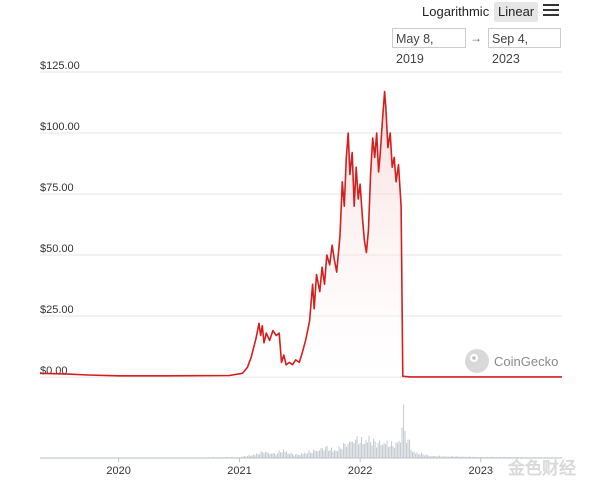 This screenshot has height=486, width=600. What do you see at coordinates (360, 471) in the screenshot?
I see `x-tick-label: 2022` at bounding box center [360, 471].